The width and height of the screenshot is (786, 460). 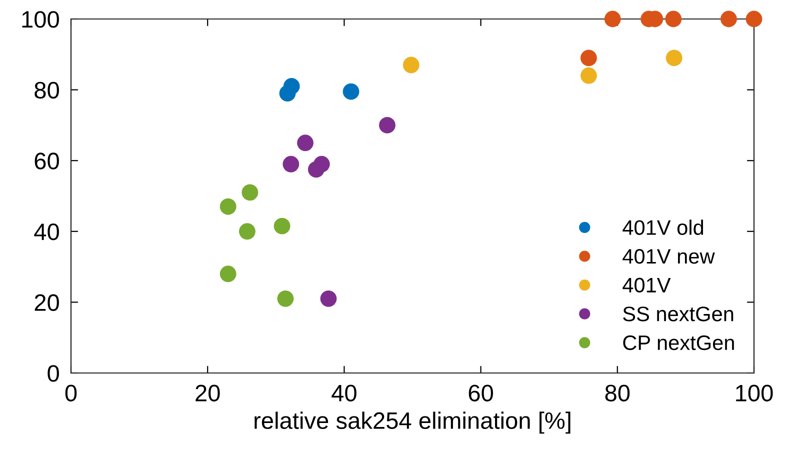 What do you see at coordinates (53, 373) in the screenshot?
I see `y-tick-label: 0` at bounding box center [53, 373].